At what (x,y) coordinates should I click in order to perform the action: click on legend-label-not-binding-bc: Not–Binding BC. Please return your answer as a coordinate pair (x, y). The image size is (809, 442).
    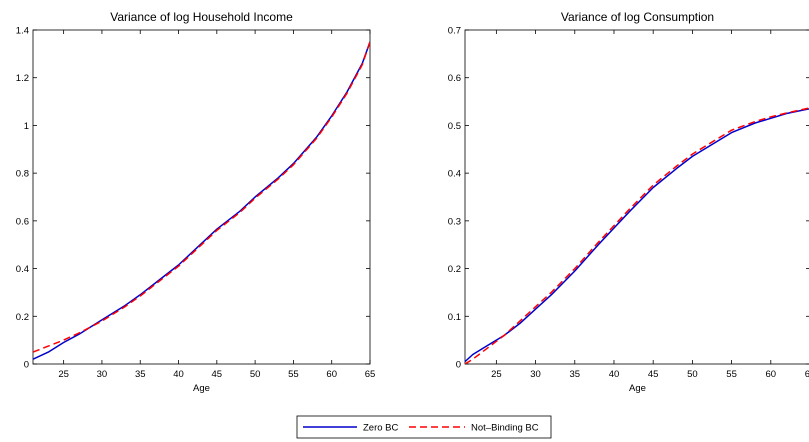
    Looking at the image, I should click on (505, 428).